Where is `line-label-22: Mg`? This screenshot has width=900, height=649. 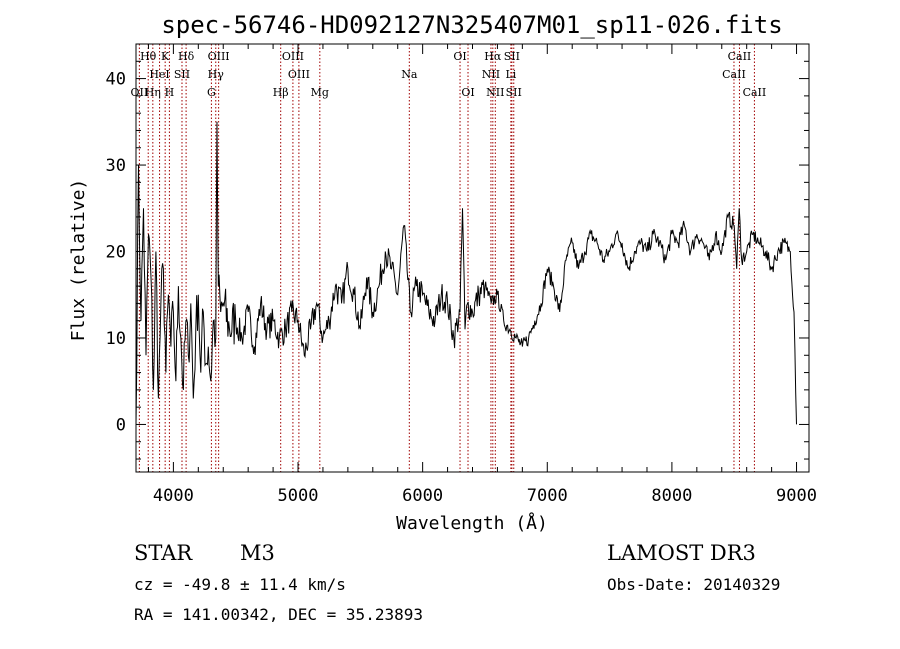 line-label-22: Mg is located at coordinates (320, 92).